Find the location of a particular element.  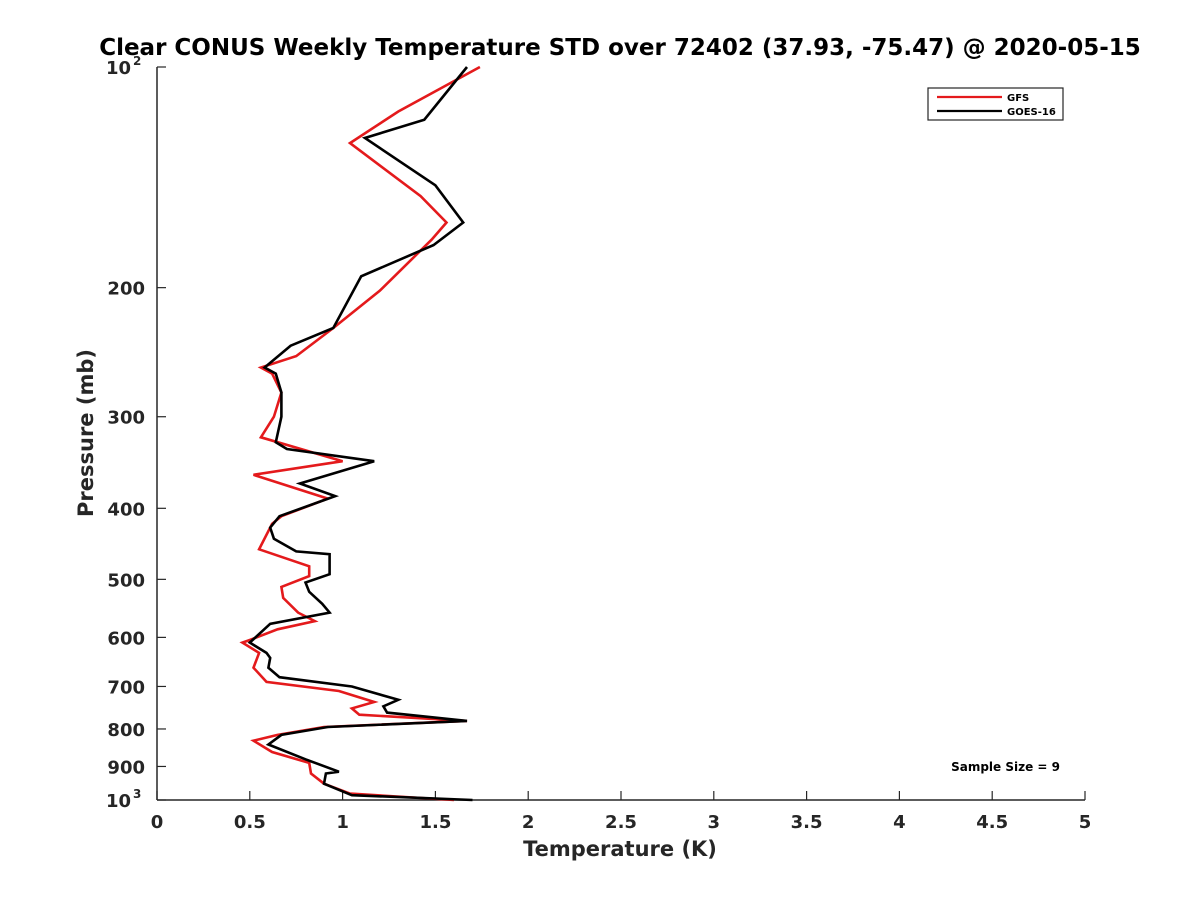

x-tick-label: 3.5 is located at coordinates (807, 822).